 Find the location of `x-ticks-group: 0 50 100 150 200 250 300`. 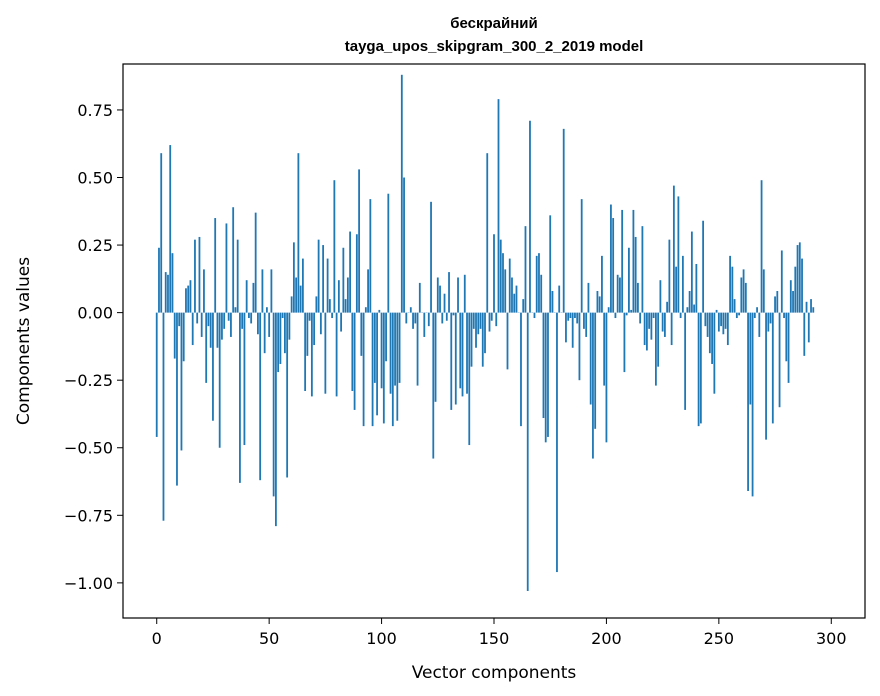

x-ticks-group: 0 50 100 150 200 250 300 is located at coordinates (499, 633).